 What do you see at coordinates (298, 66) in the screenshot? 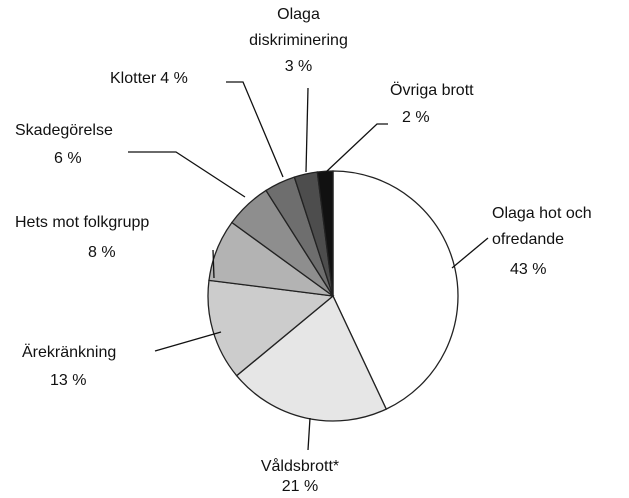
I see `value-label: 3 %` at bounding box center [298, 66].